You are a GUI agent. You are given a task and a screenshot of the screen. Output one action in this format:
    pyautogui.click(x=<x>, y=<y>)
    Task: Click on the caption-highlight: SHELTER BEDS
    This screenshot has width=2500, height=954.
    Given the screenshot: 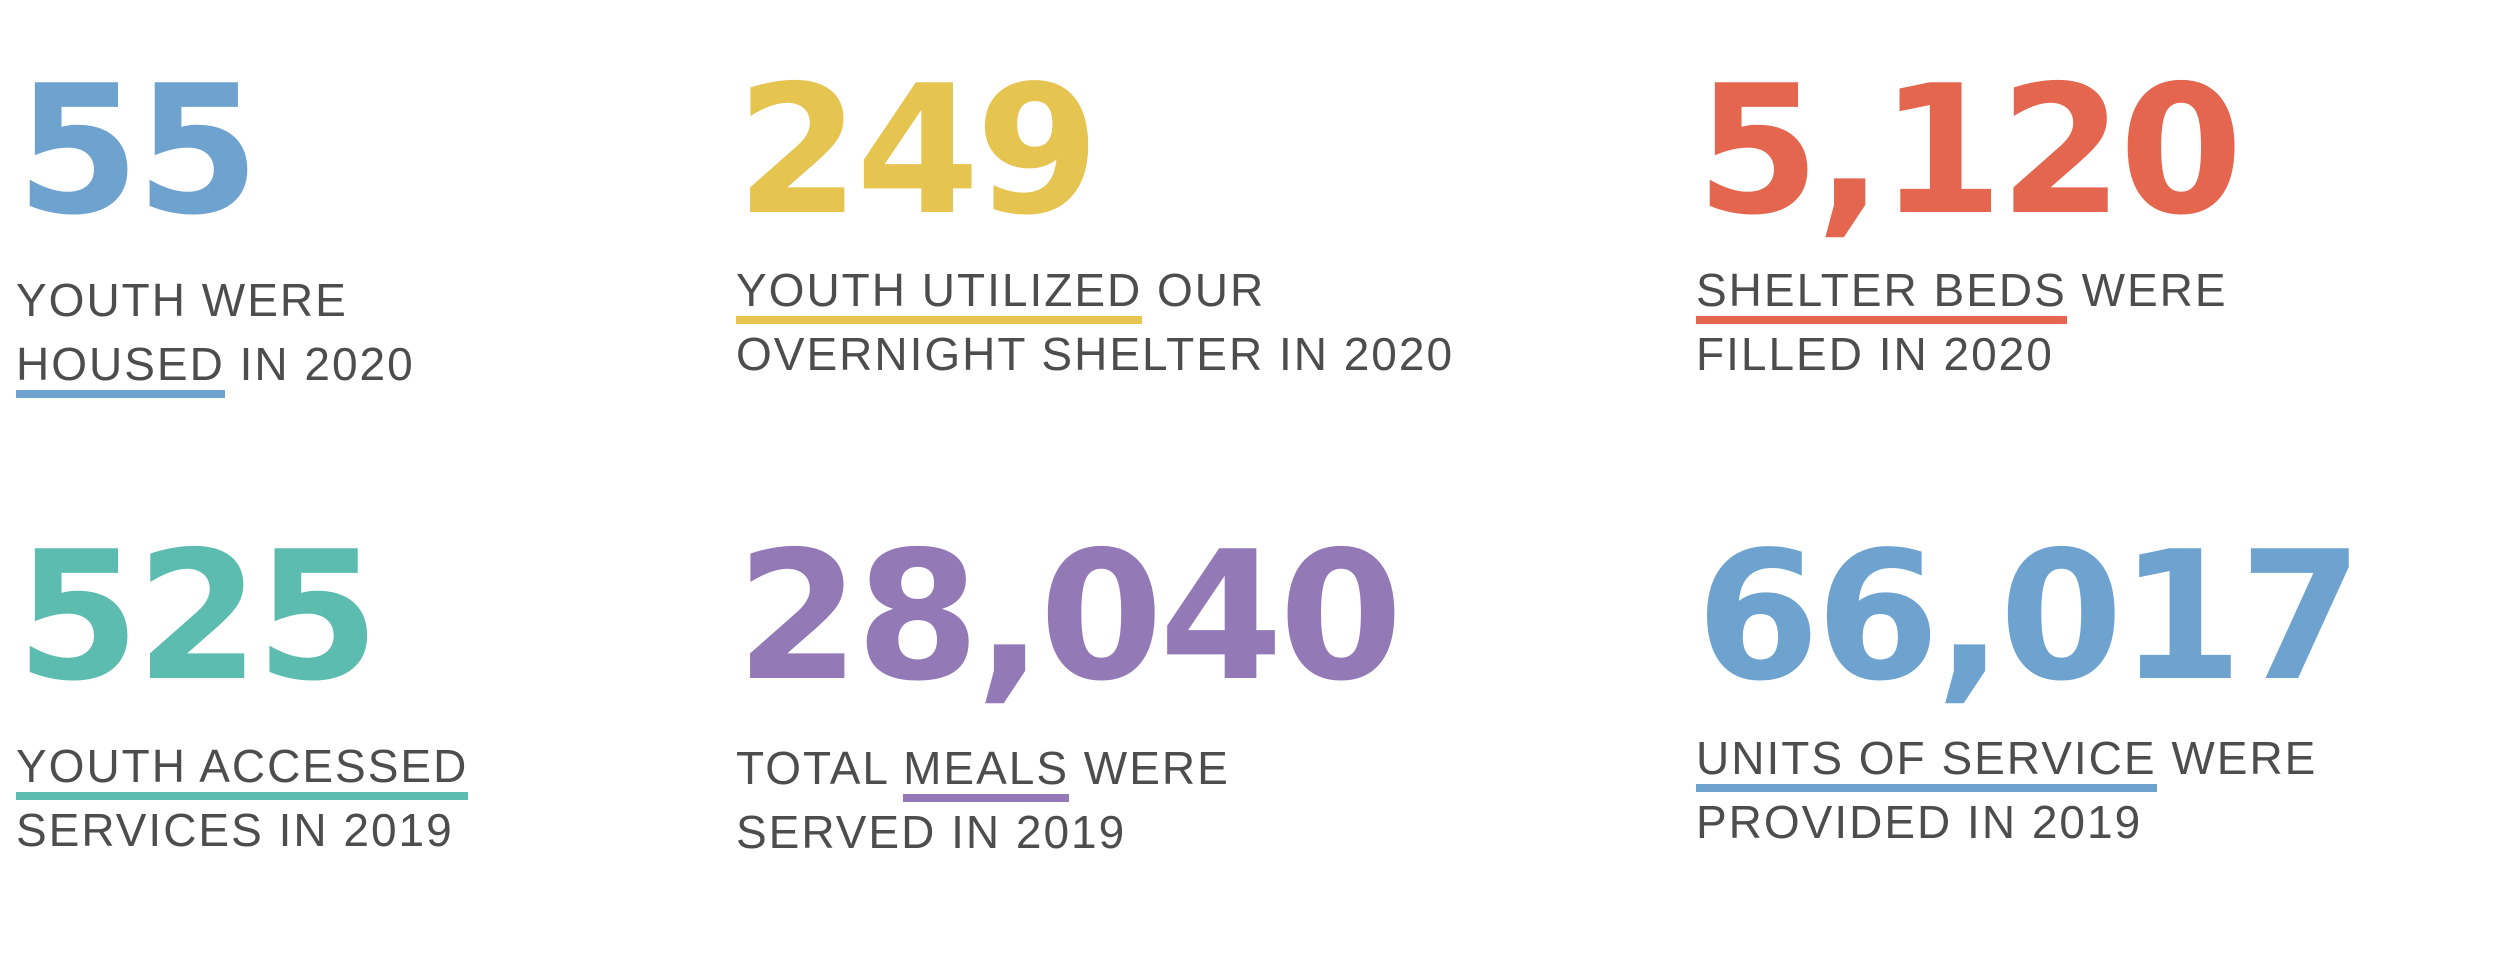 What is the action you would take?
    pyautogui.click(x=1881, y=294)
    